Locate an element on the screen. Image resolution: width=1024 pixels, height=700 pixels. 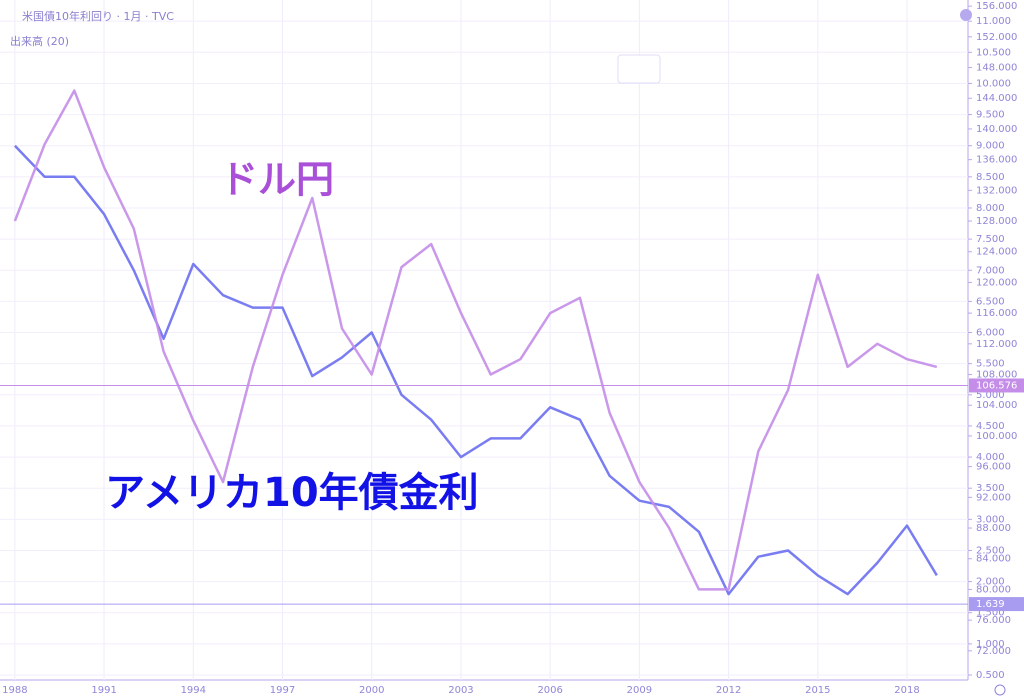
x-tick-label: 2015 is located at coordinates (817, 690).